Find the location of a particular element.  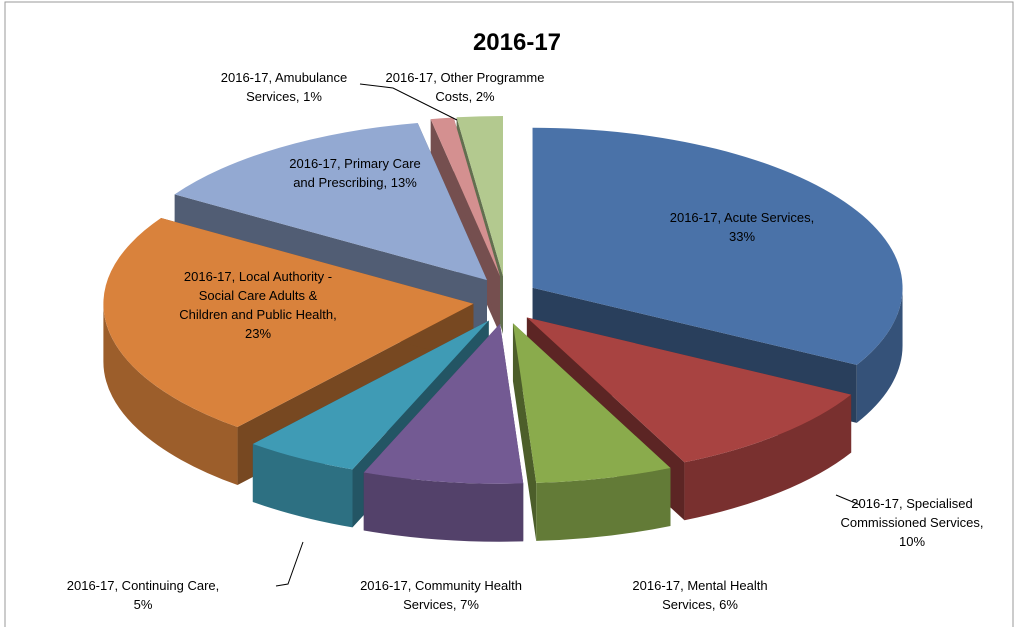

data-label: 2016-17, Acute Services, 33% is located at coordinates (742, 227).